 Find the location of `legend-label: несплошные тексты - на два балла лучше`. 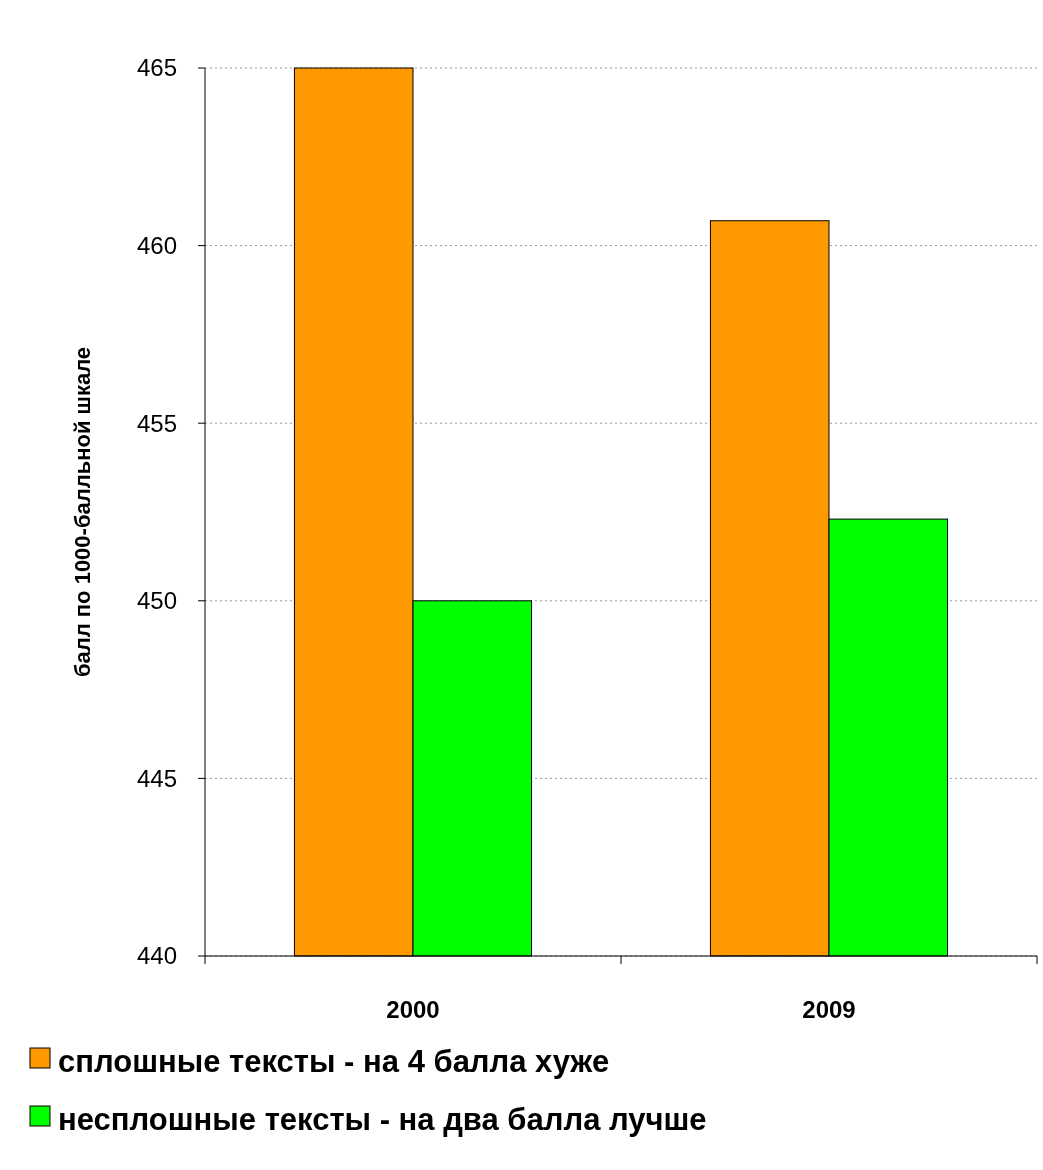

legend-label: несплошные тексты - на два балла лучше is located at coordinates (382, 1119).